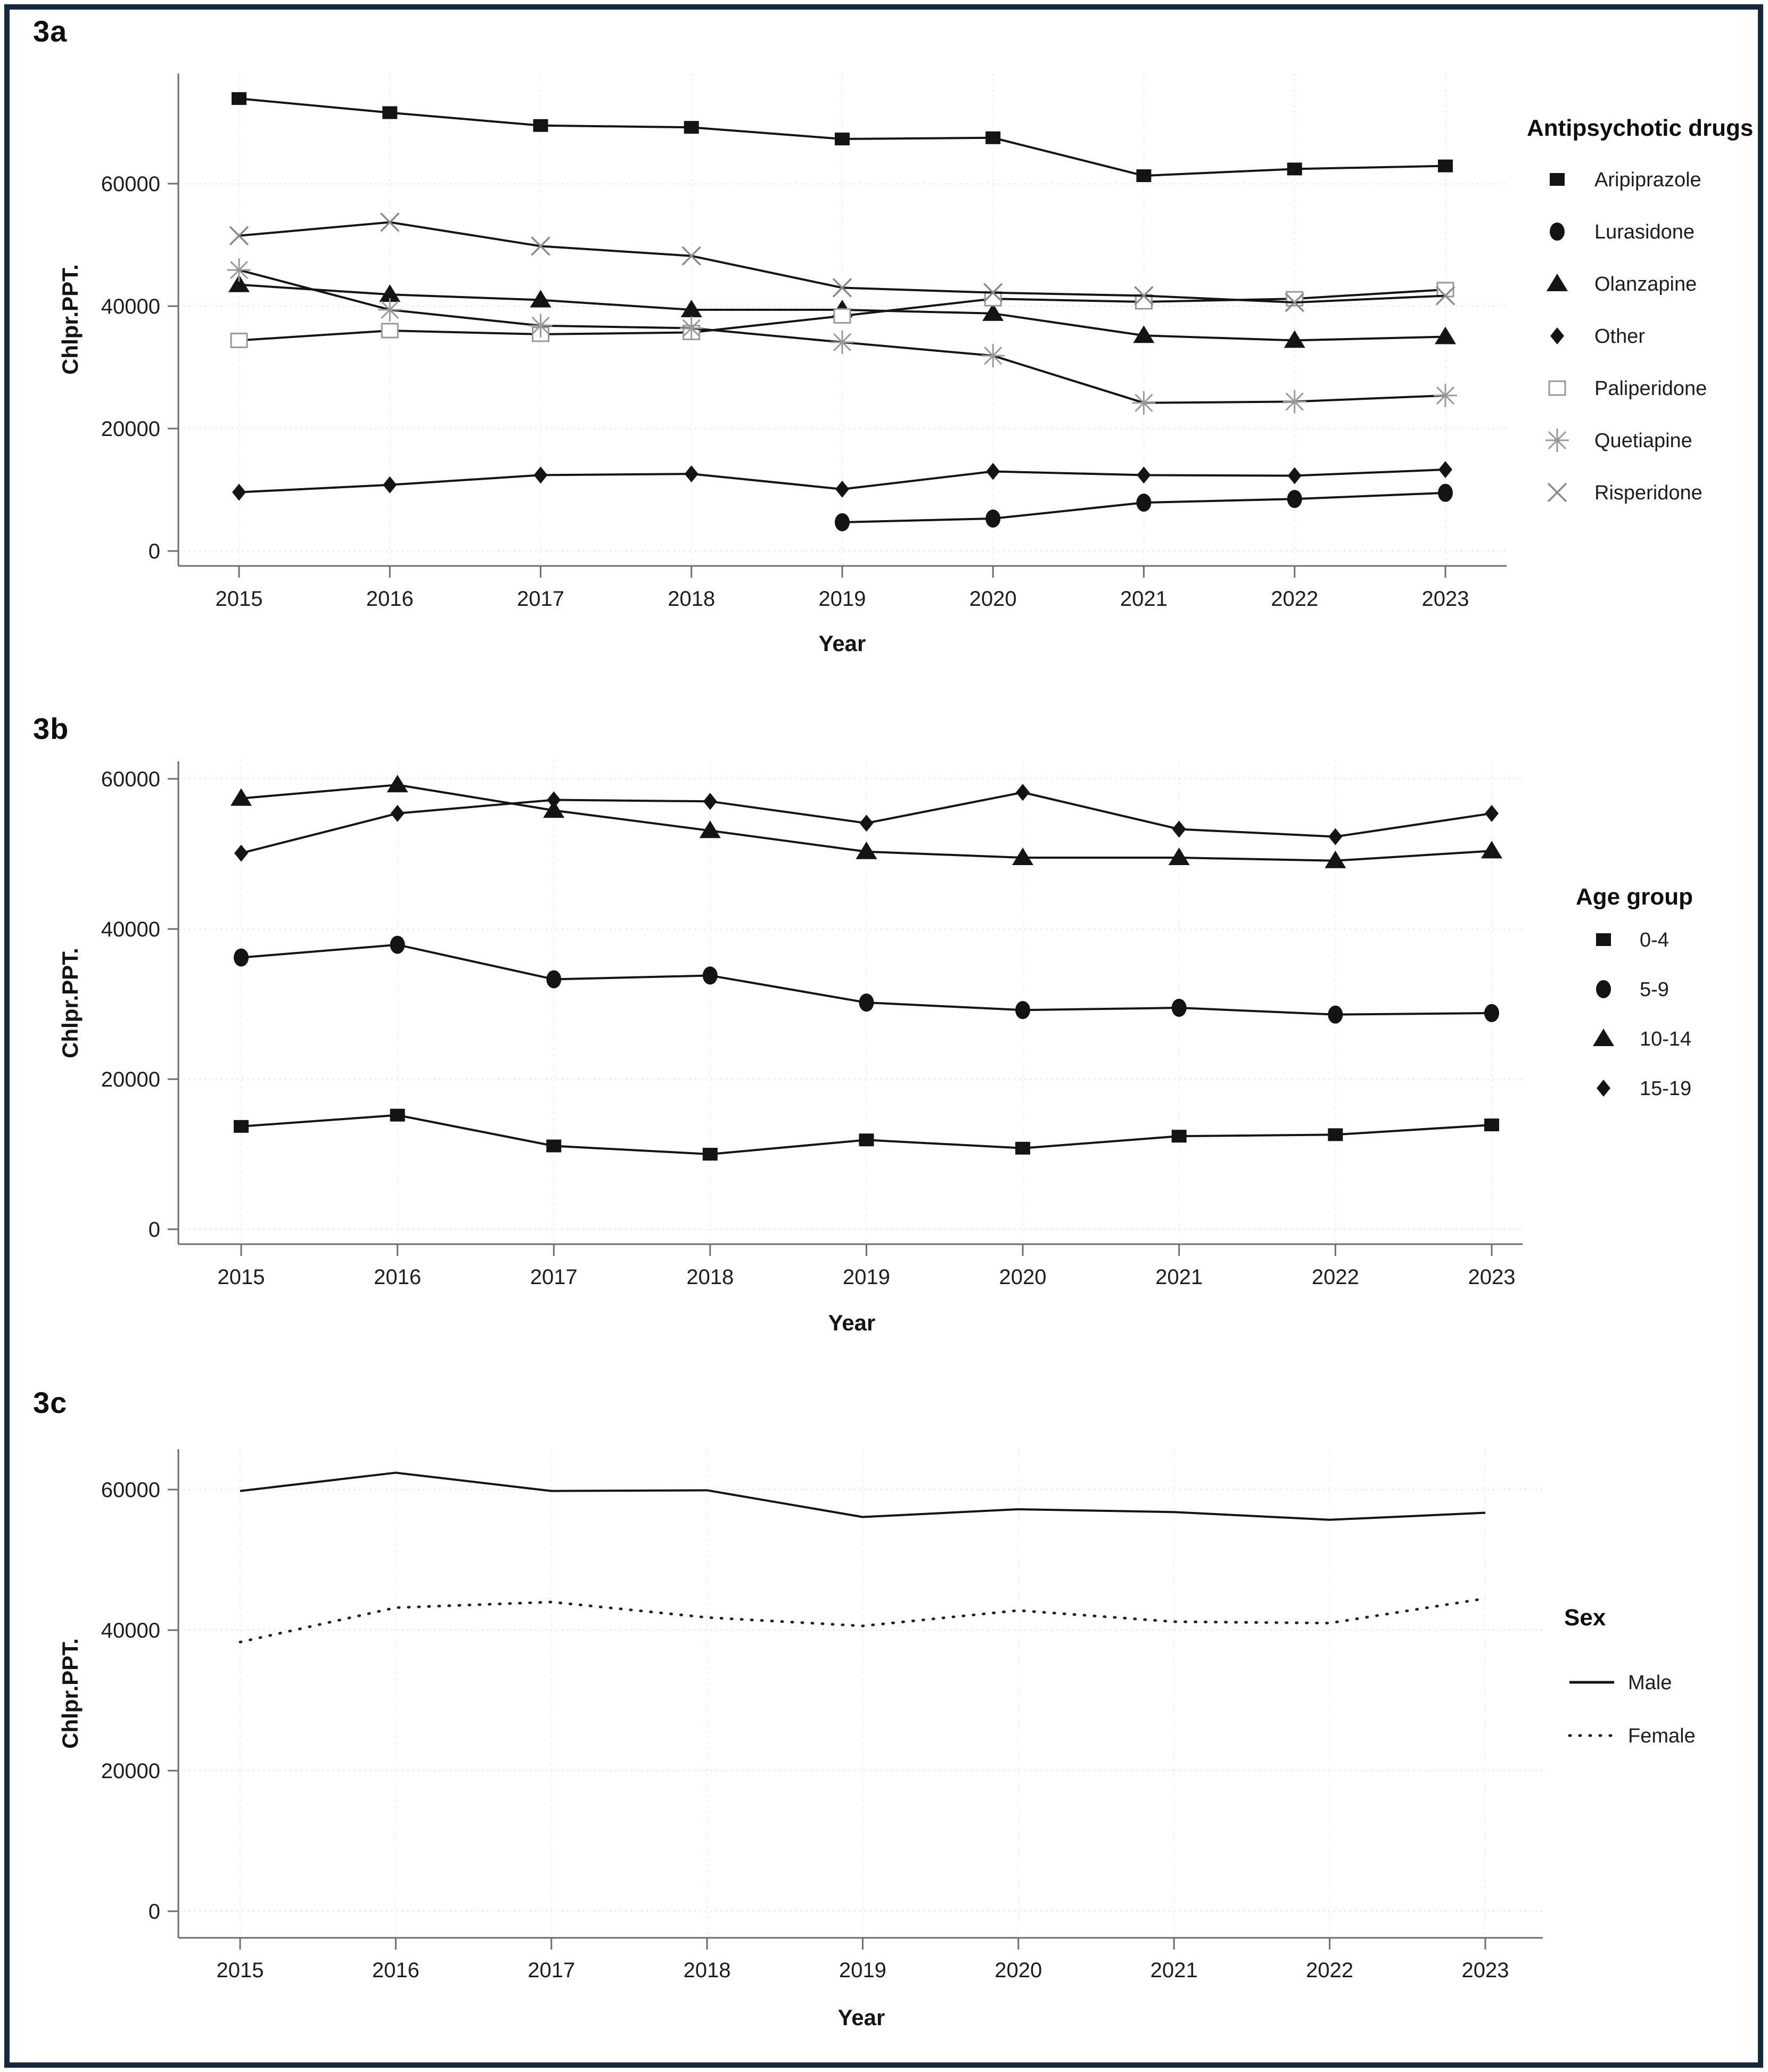  I want to click on svg-text: 2015, so click(242, 1277).